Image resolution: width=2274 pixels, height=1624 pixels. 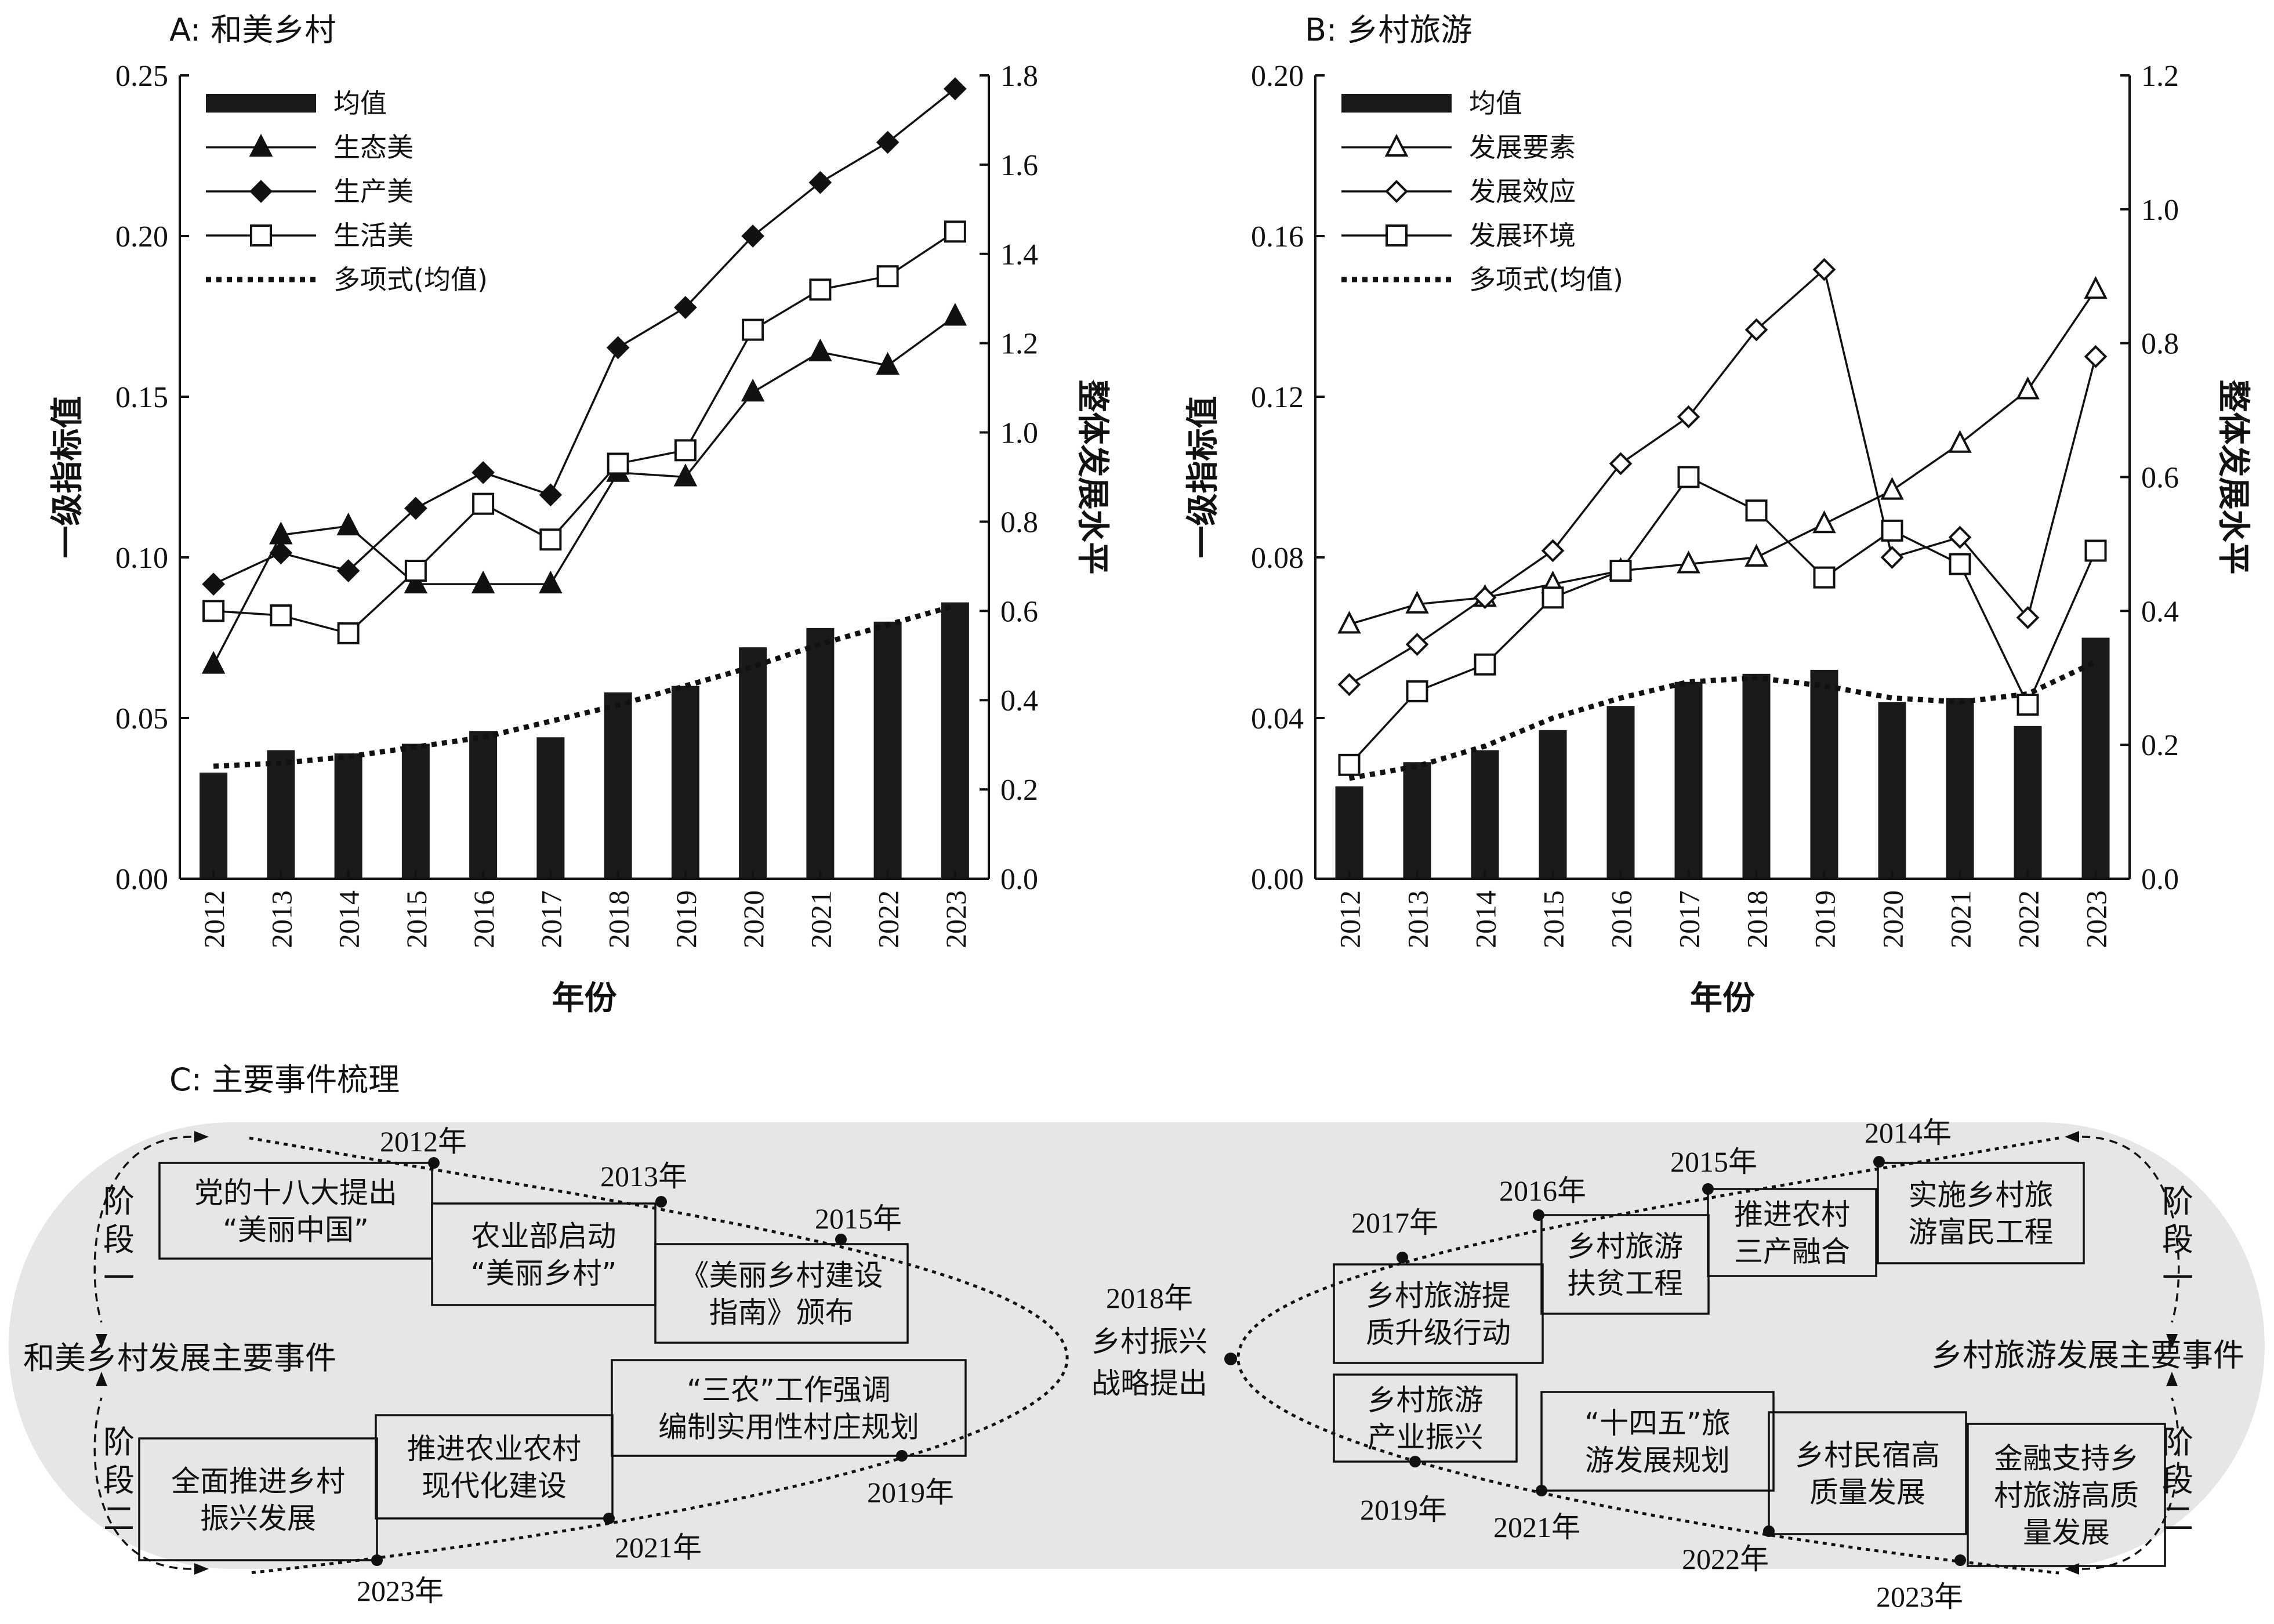 What do you see at coordinates (258, 1518) in the screenshot?
I see `left-lower-event-3-text: 振兴发展` at bounding box center [258, 1518].